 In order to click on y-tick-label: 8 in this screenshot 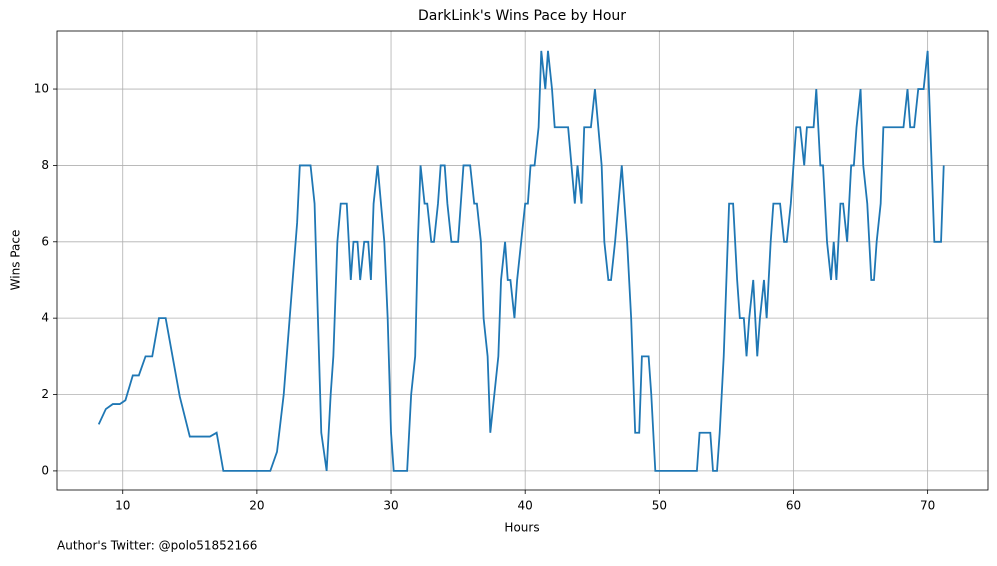, I will do `click(45, 165)`.